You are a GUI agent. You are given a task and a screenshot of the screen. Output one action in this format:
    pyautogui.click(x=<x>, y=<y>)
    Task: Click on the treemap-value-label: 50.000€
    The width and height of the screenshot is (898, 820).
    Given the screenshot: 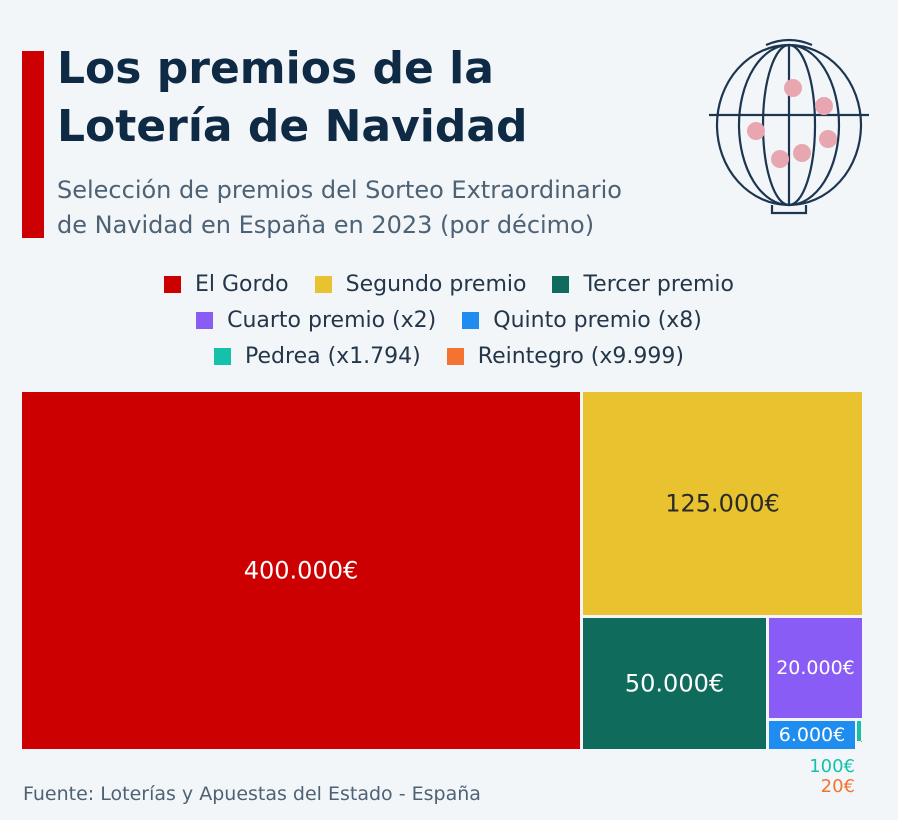 What is the action you would take?
    pyautogui.click(x=674, y=684)
    